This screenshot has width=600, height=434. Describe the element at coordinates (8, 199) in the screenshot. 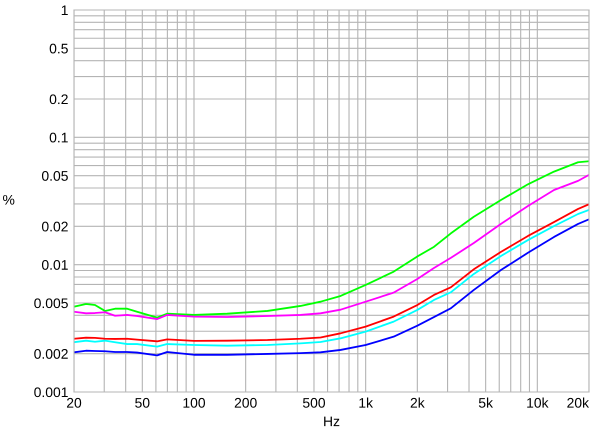

I see `y-axis-title: %` at that location.